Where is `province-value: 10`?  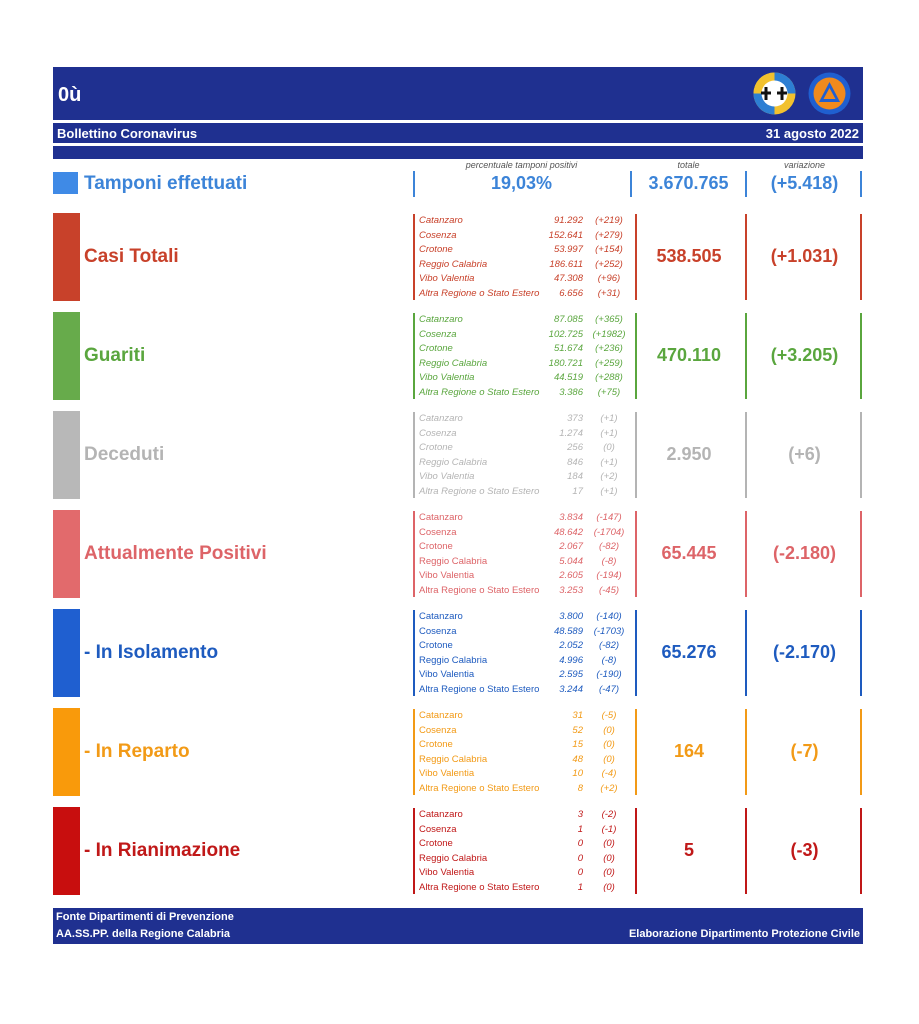 province-value: 10 is located at coordinates (577, 773).